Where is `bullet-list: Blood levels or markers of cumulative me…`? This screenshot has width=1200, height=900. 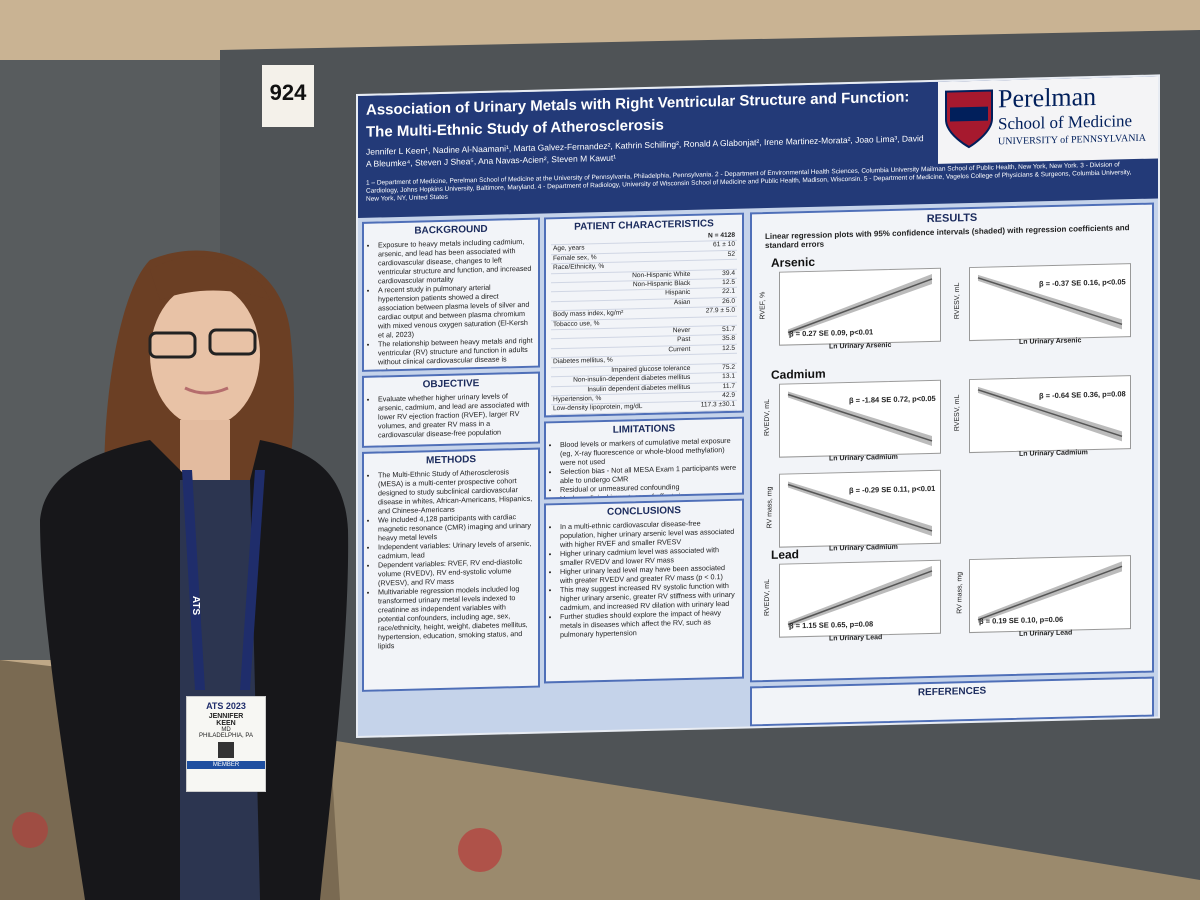
bullet-list: Blood levels or markers of cumulative me… is located at coordinates (644, 468).